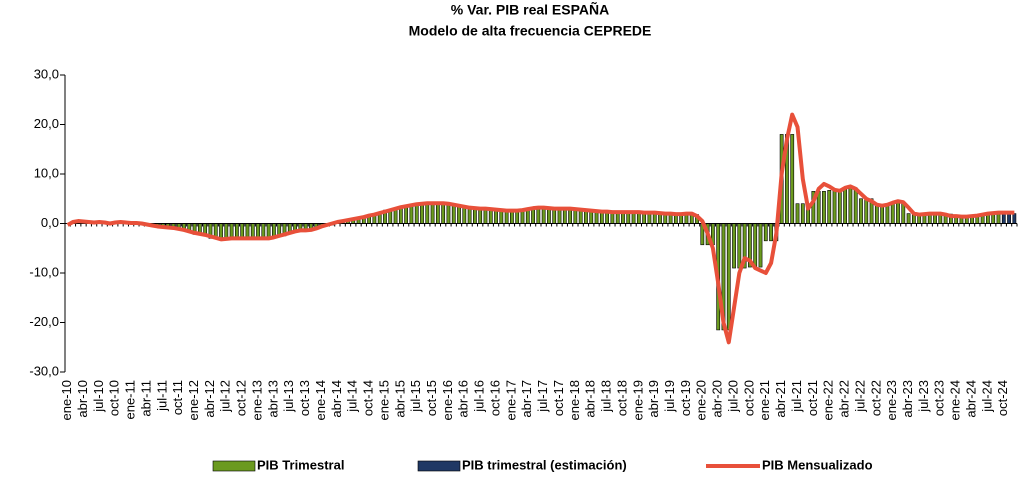 The width and height of the screenshot is (1019, 481). I want to click on x-tick-label: abr-23, so click(907, 399).